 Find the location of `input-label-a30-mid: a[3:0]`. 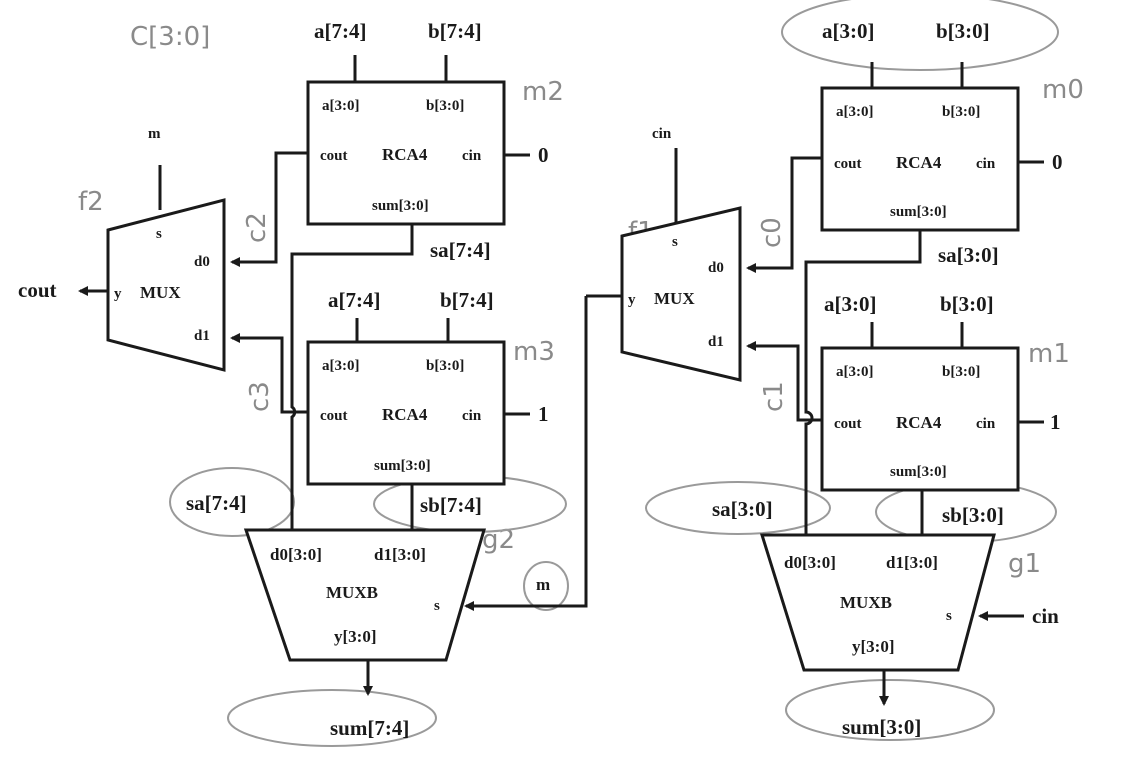

input-label-a30-mid: a[3:0] is located at coordinates (850, 304).